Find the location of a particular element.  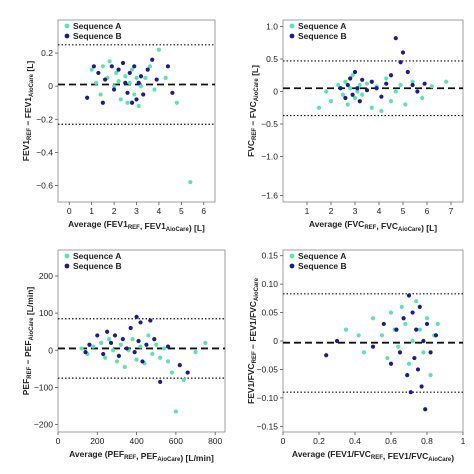

x-tick-label: 5 is located at coordinates (403, 211).